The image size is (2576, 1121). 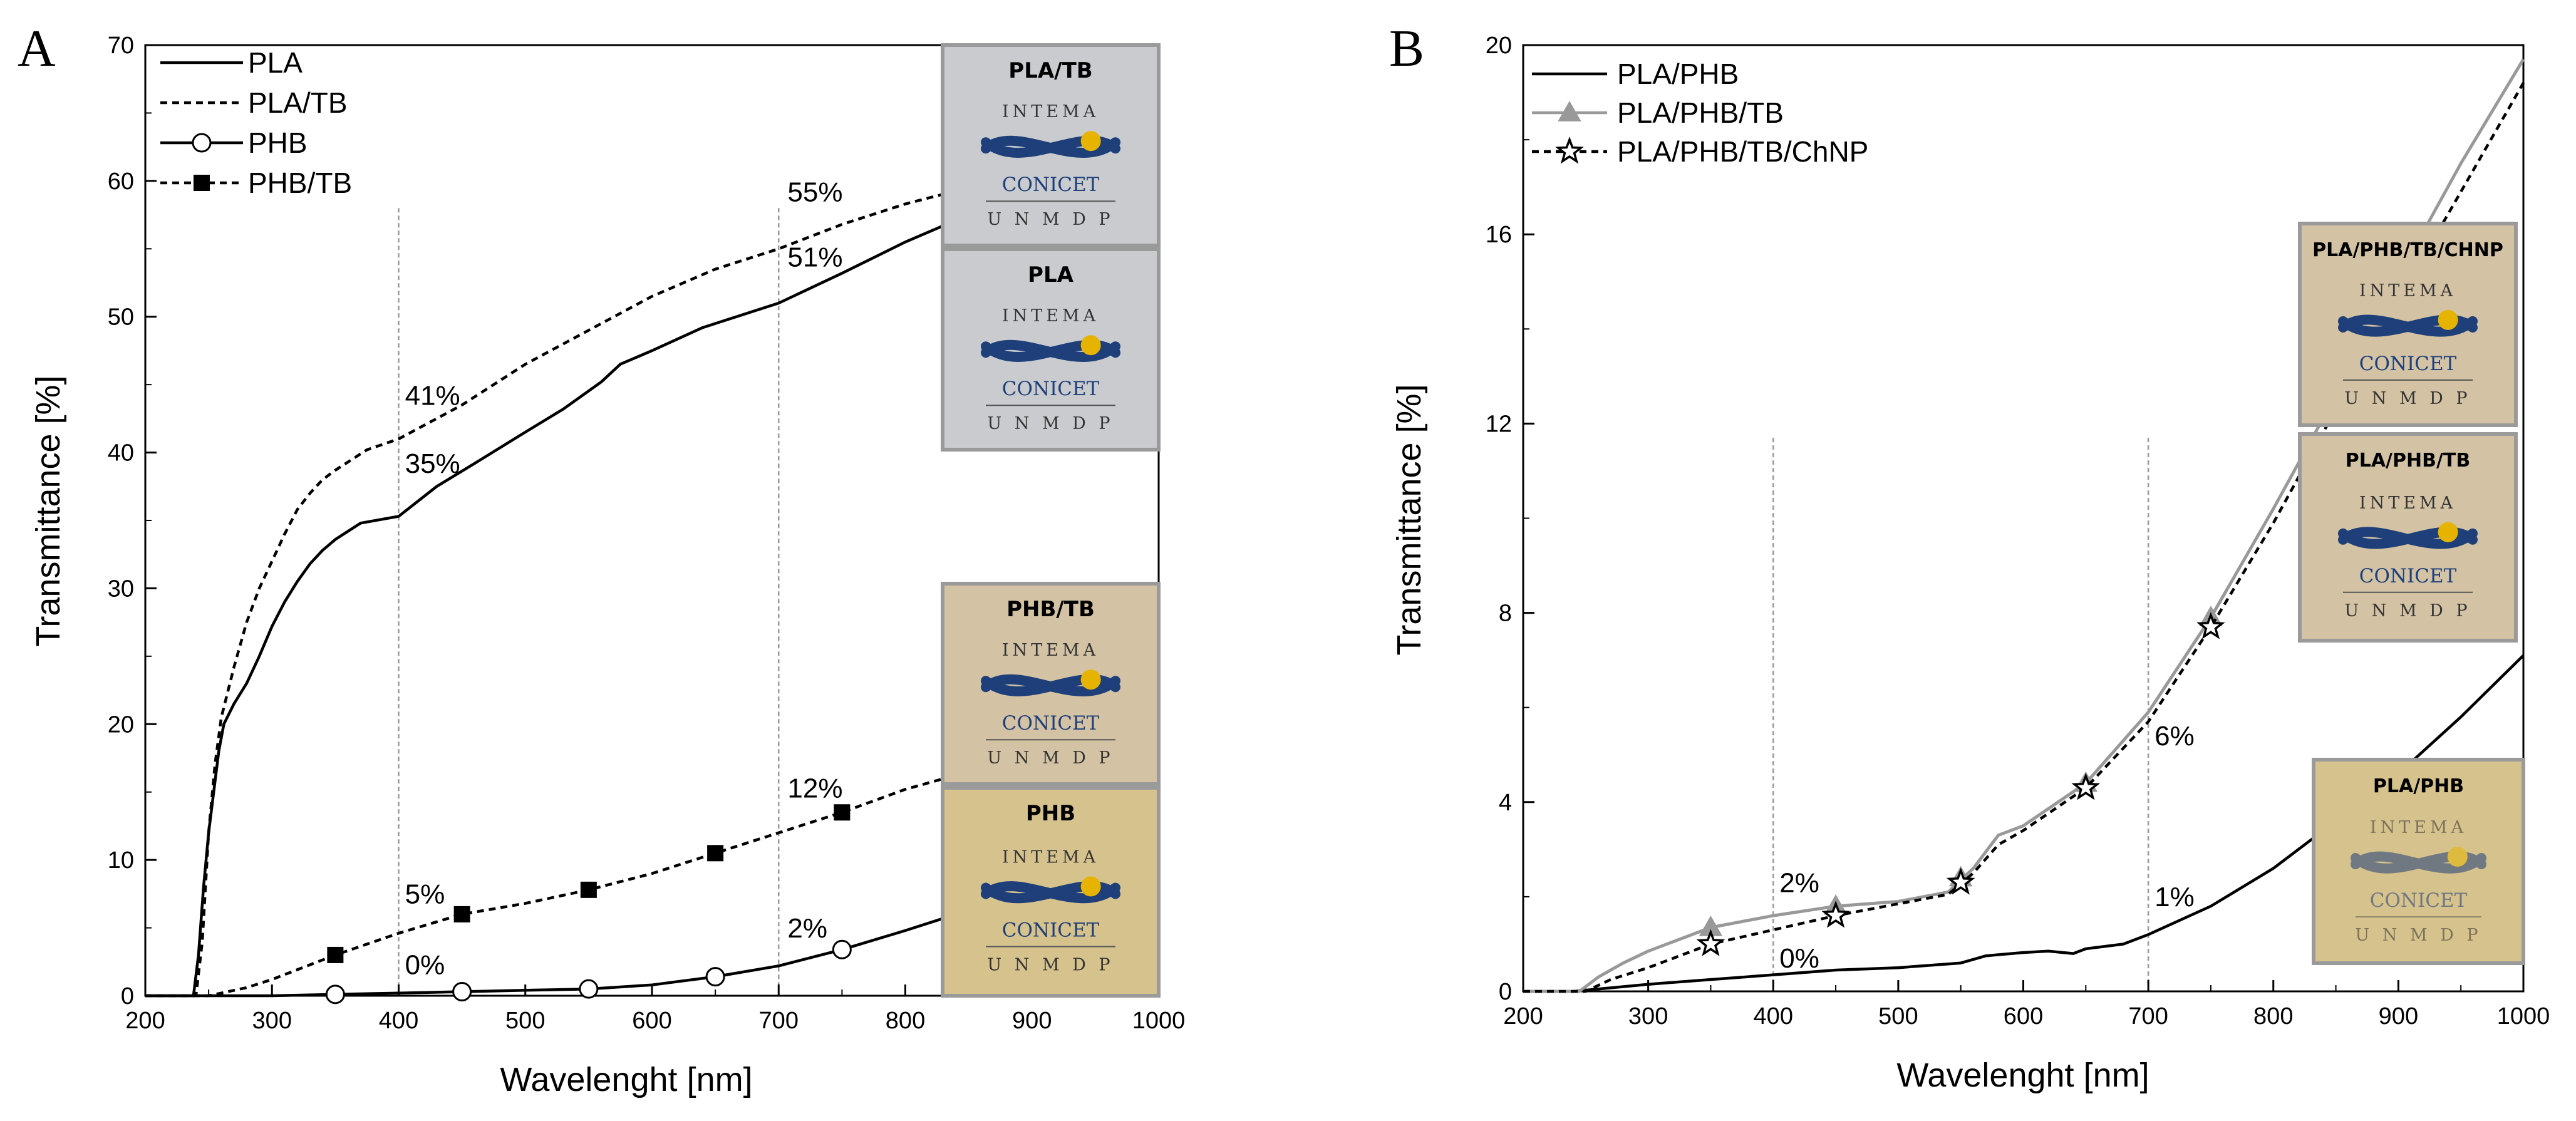 What do you see at coordinates (814, 257) in the screenshot?
I see `annotation-label: 51%` at bounding box center [814, 257].